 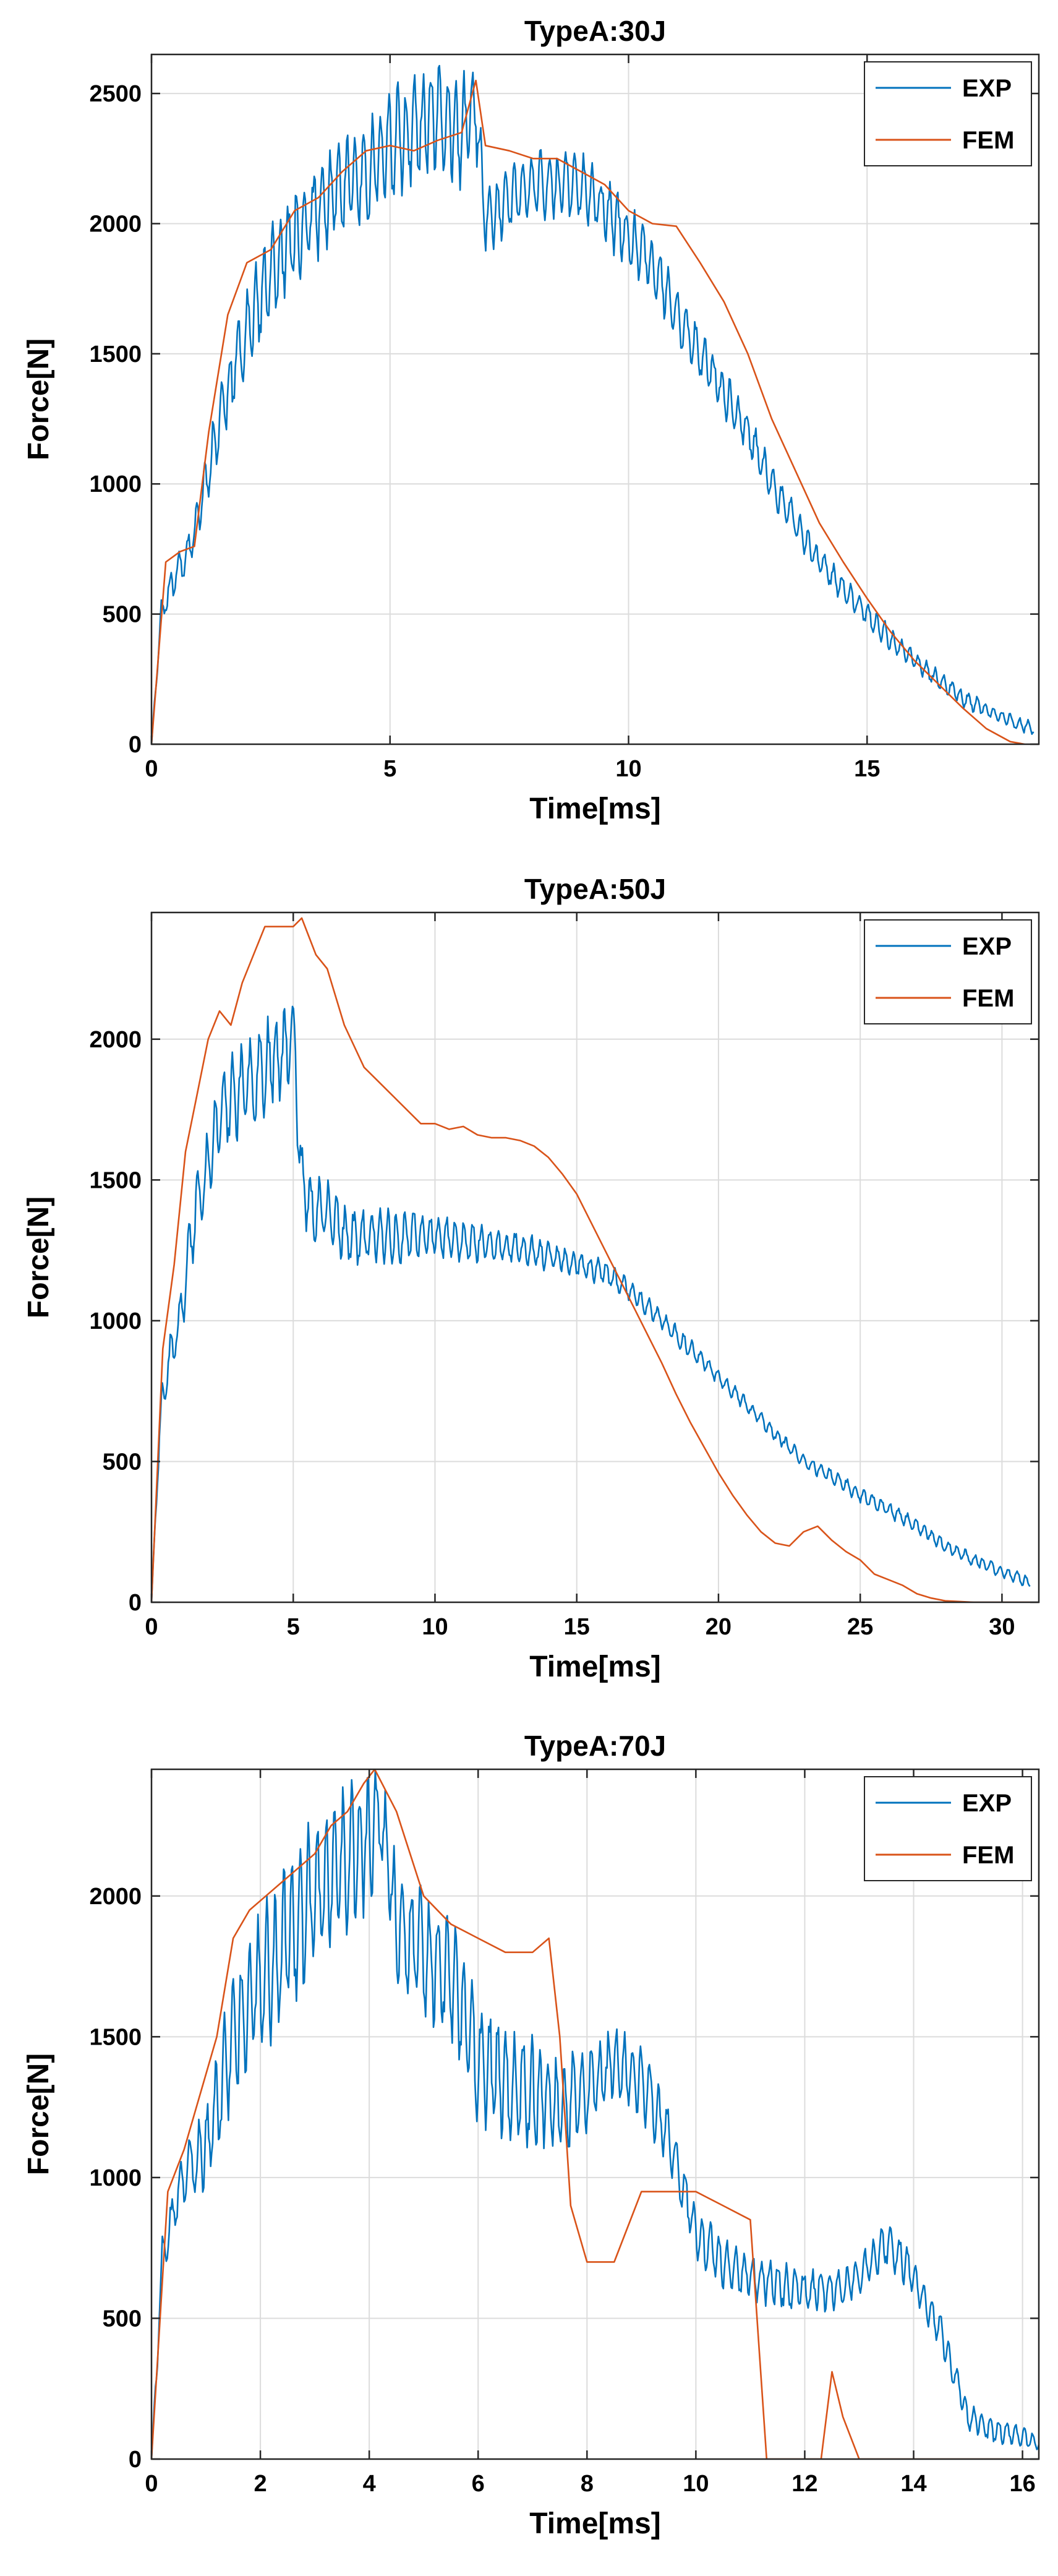 What do you see at coordinates (478, 2484) in the screenshot?
I see `chart-3-x-tick-label: 6` at bounding box center [478, 2484].